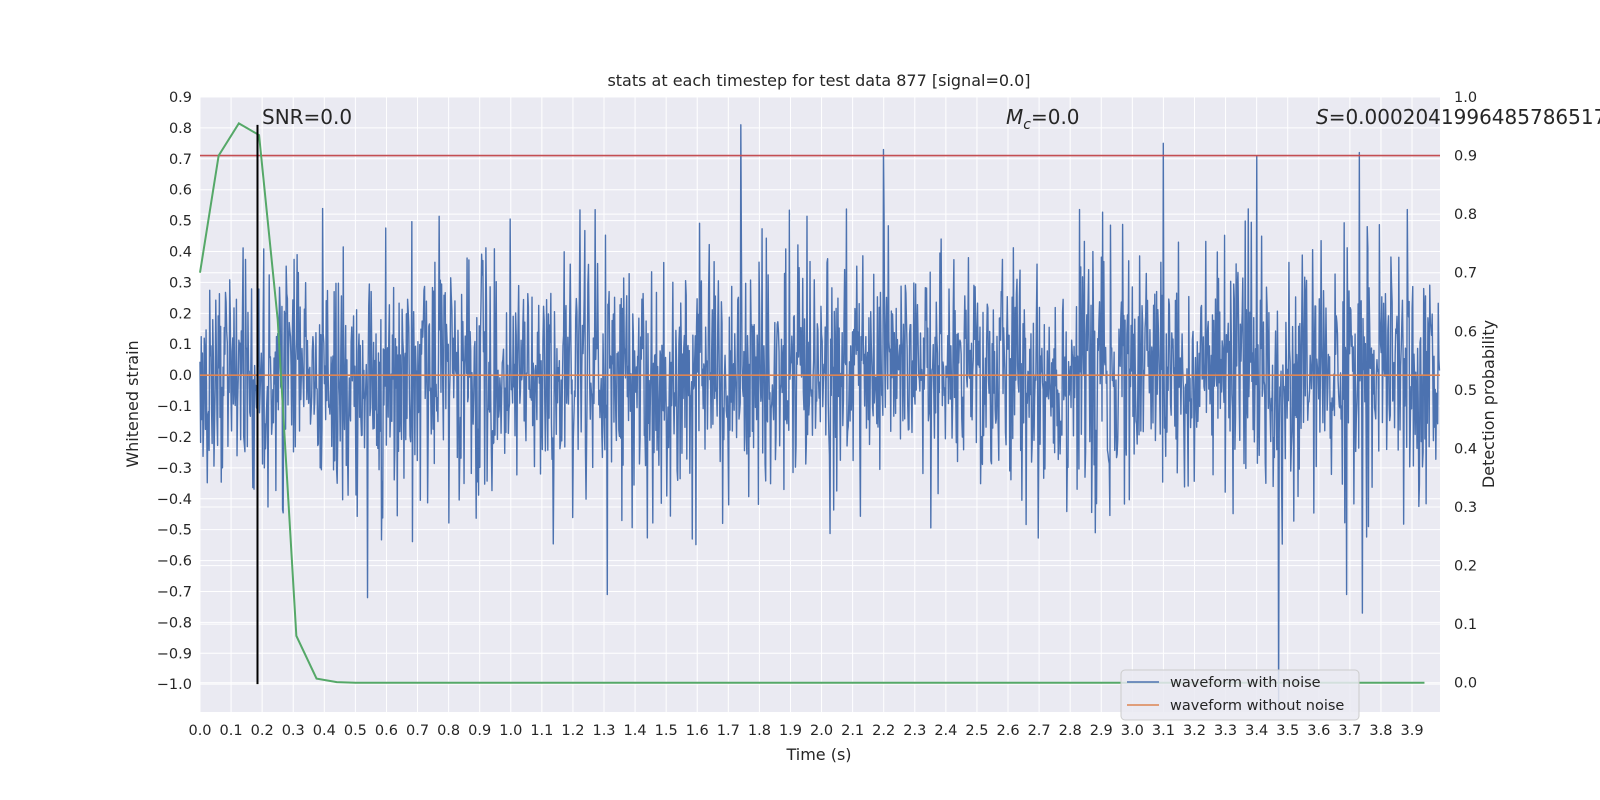 This screenshot has height=800, width=1600. I want to click on x-tick-label: 3.6, so click(1318, 731).